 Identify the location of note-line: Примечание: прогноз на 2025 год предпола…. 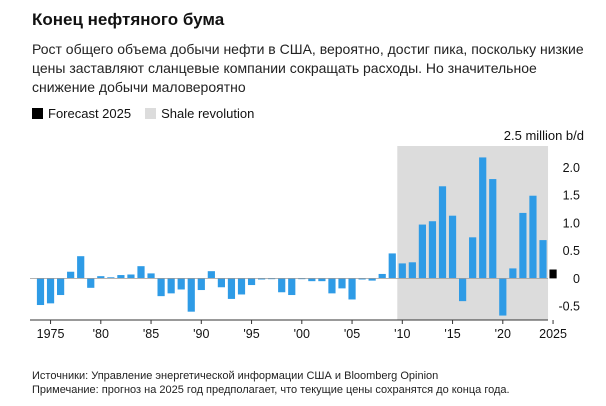
(271, 390).